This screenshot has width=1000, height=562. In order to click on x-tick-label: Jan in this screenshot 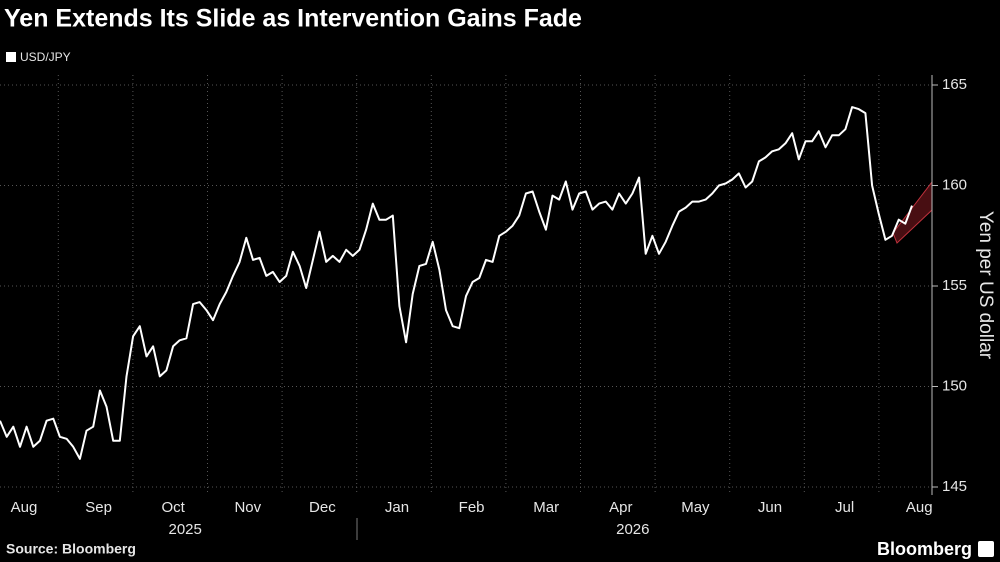, I will do `click(397, 507)`.